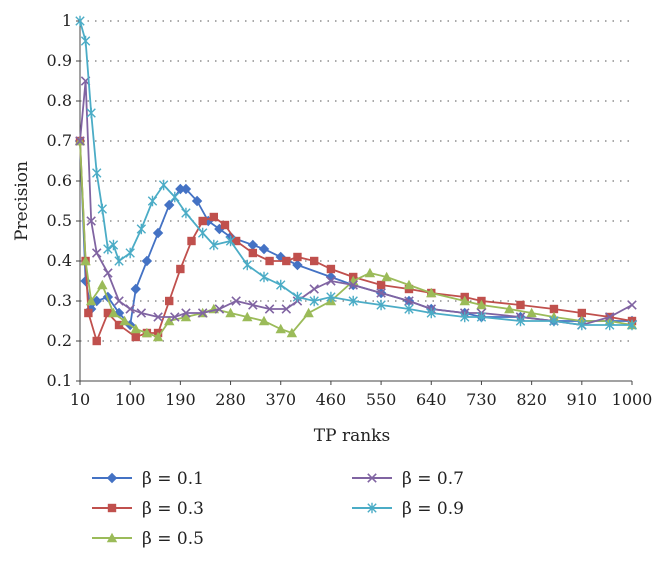 This screenshot has width=662, height=561. What do you see at coordinates (361, 399) in the screenshot?
I see `x-tick-labels: 10 100 190 280 370 460 550 640 730 820 910 1000` at bounding box center [361, 399].